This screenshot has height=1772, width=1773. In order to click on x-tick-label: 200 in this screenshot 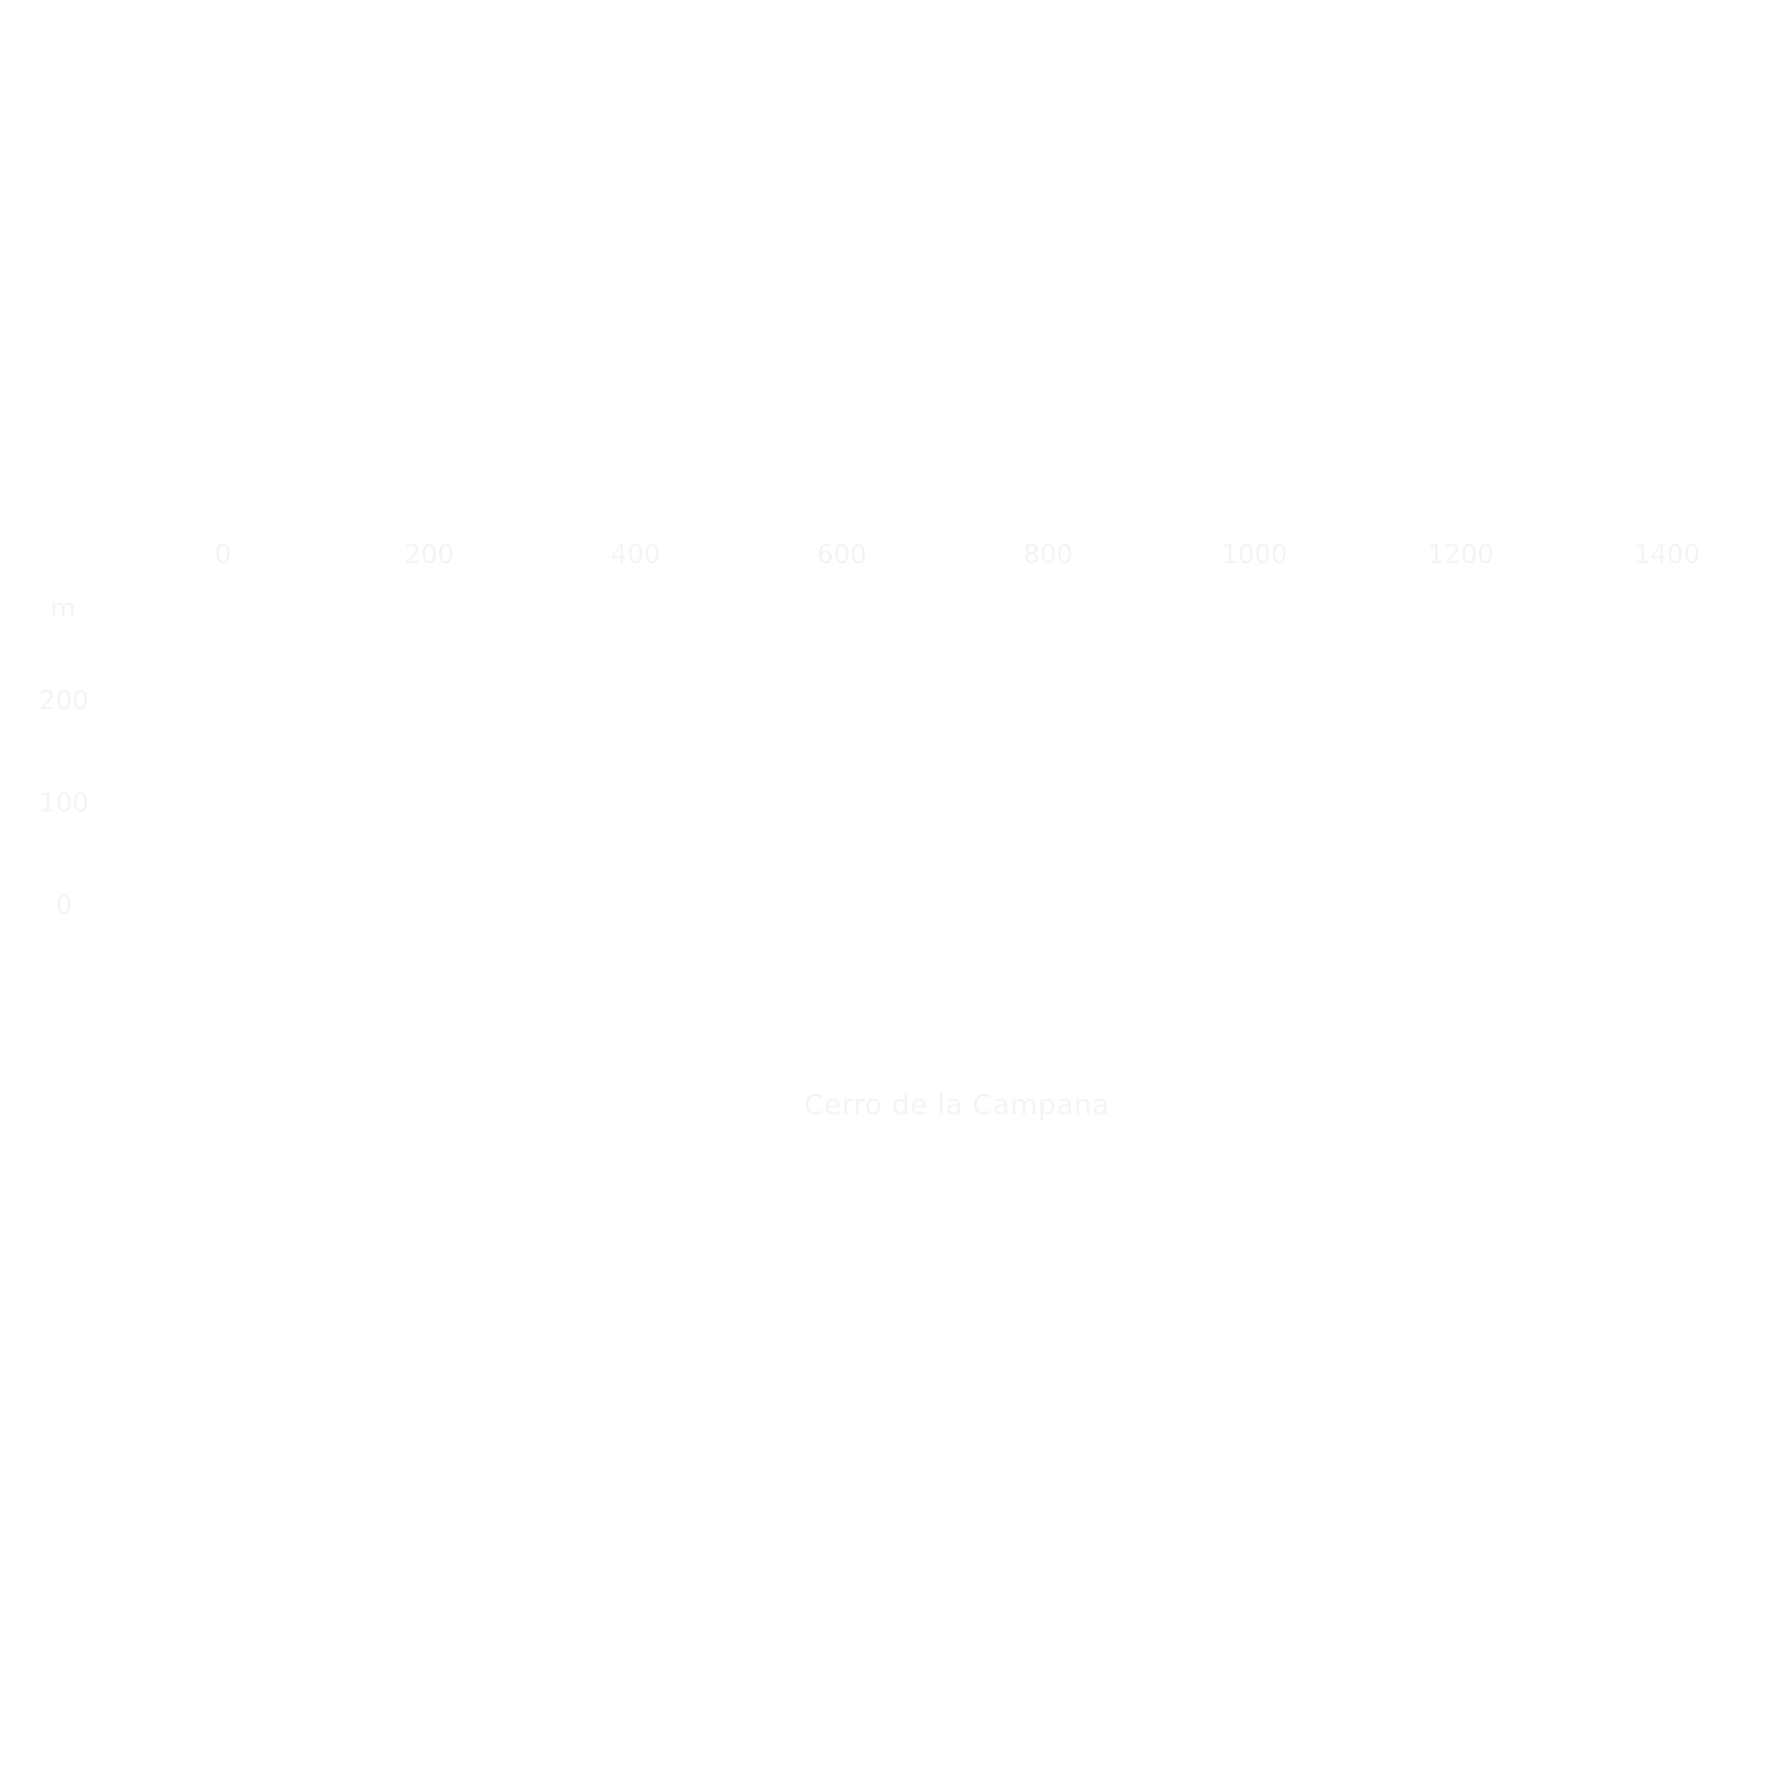, I will do `click(429, 555)`.